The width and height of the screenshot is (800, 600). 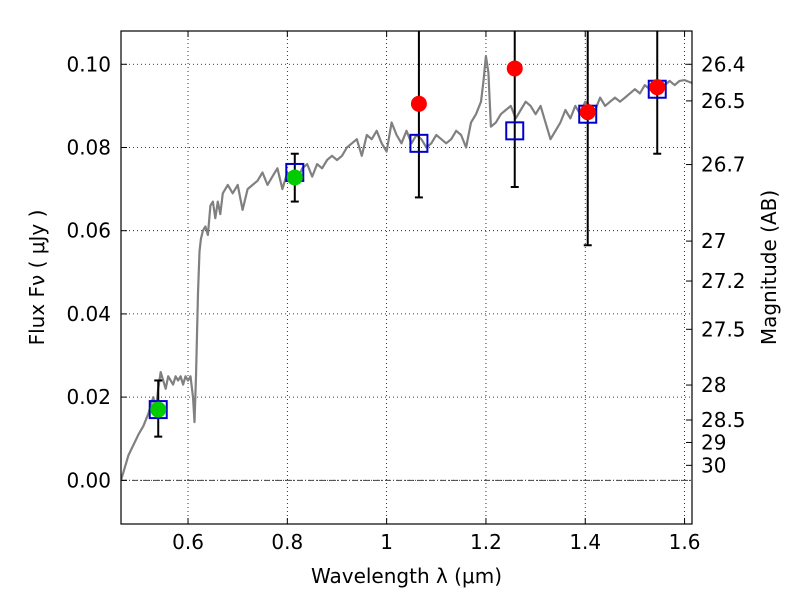 What do you see at coordinates (486, 542) in the screenshot?
I see `x-tick-label: 1.2` at bounding box center [486, 542].